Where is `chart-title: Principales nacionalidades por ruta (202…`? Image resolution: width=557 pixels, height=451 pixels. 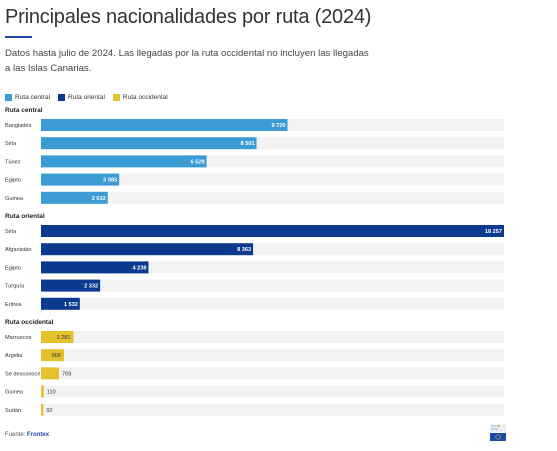
chart-title: Principales nacionalidades por ruta (202… is located at coordinates (188, 17).